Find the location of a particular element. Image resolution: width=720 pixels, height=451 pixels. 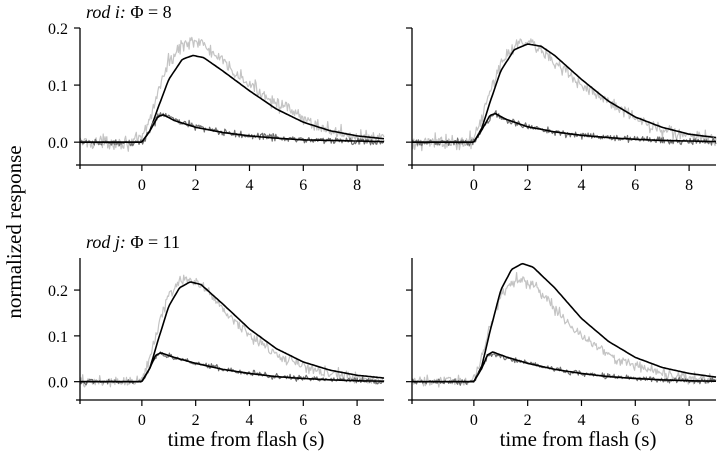

panel-title: rod i: Φ = 8 is located at coordinates (129, 12).